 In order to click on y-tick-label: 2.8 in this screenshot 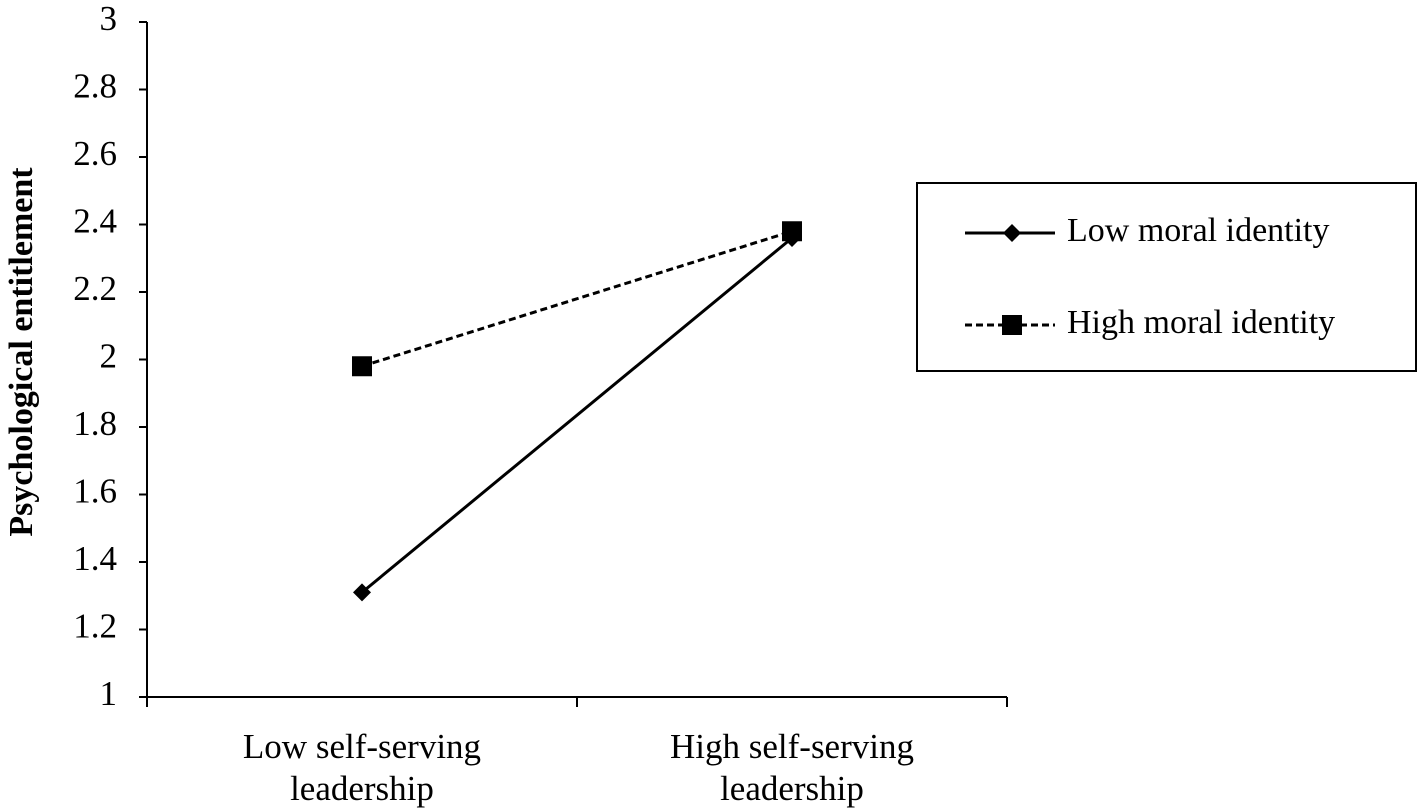, I will do `click(95, 86)`.